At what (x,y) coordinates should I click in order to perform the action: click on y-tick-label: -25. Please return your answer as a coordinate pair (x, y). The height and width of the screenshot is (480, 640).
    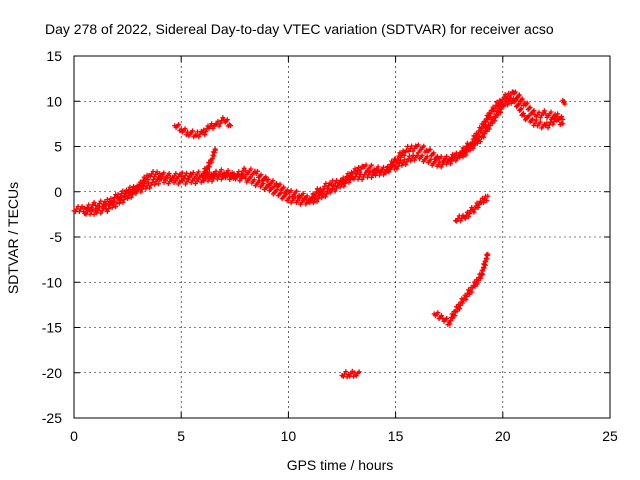
    Looking at the image, I should click on (52, 418).